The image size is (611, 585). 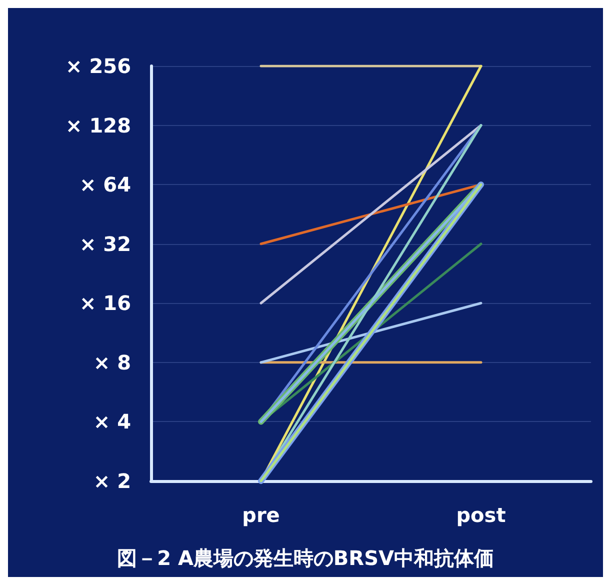 What do you see at coordinates (261, 515) in the screenshot?
I see `x-tick-label: pre` at bounding box center [261, 515].